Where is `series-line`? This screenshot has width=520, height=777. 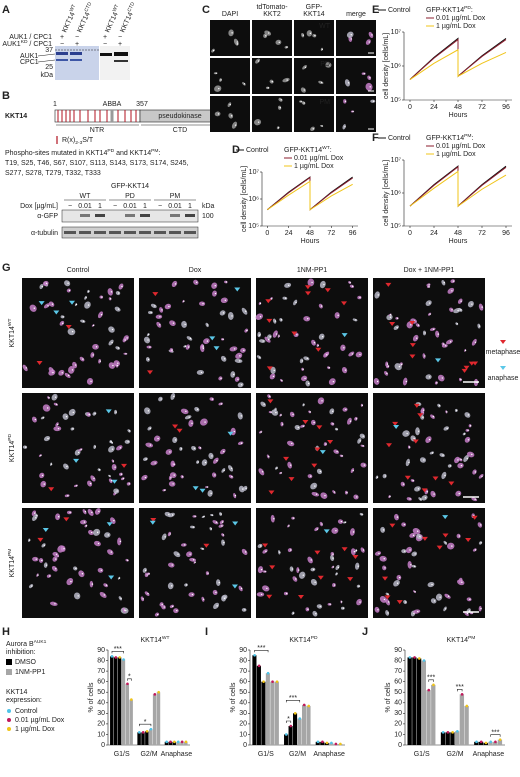
series-line is located at coordinates (310, 195).